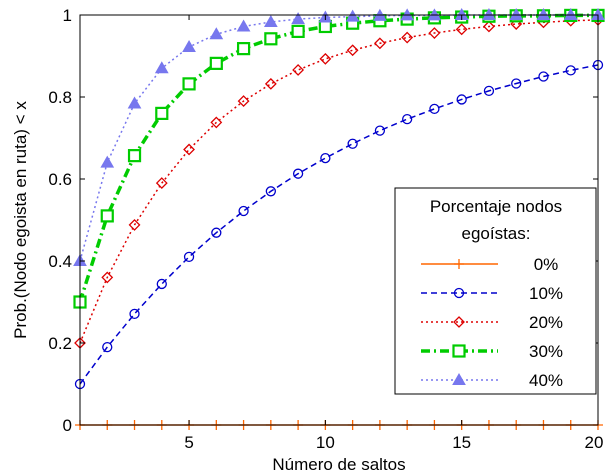 This screenshot has height=474, width=610. I want to click on legend-entry: 20%, so click(492, 322).